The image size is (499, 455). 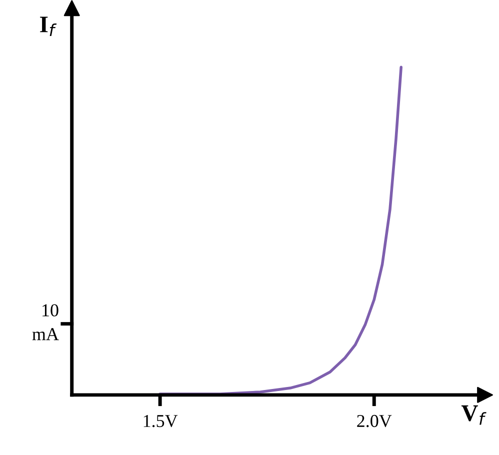 I want to click on x-tick-label: 2.0V, so click(x=374, y=421).